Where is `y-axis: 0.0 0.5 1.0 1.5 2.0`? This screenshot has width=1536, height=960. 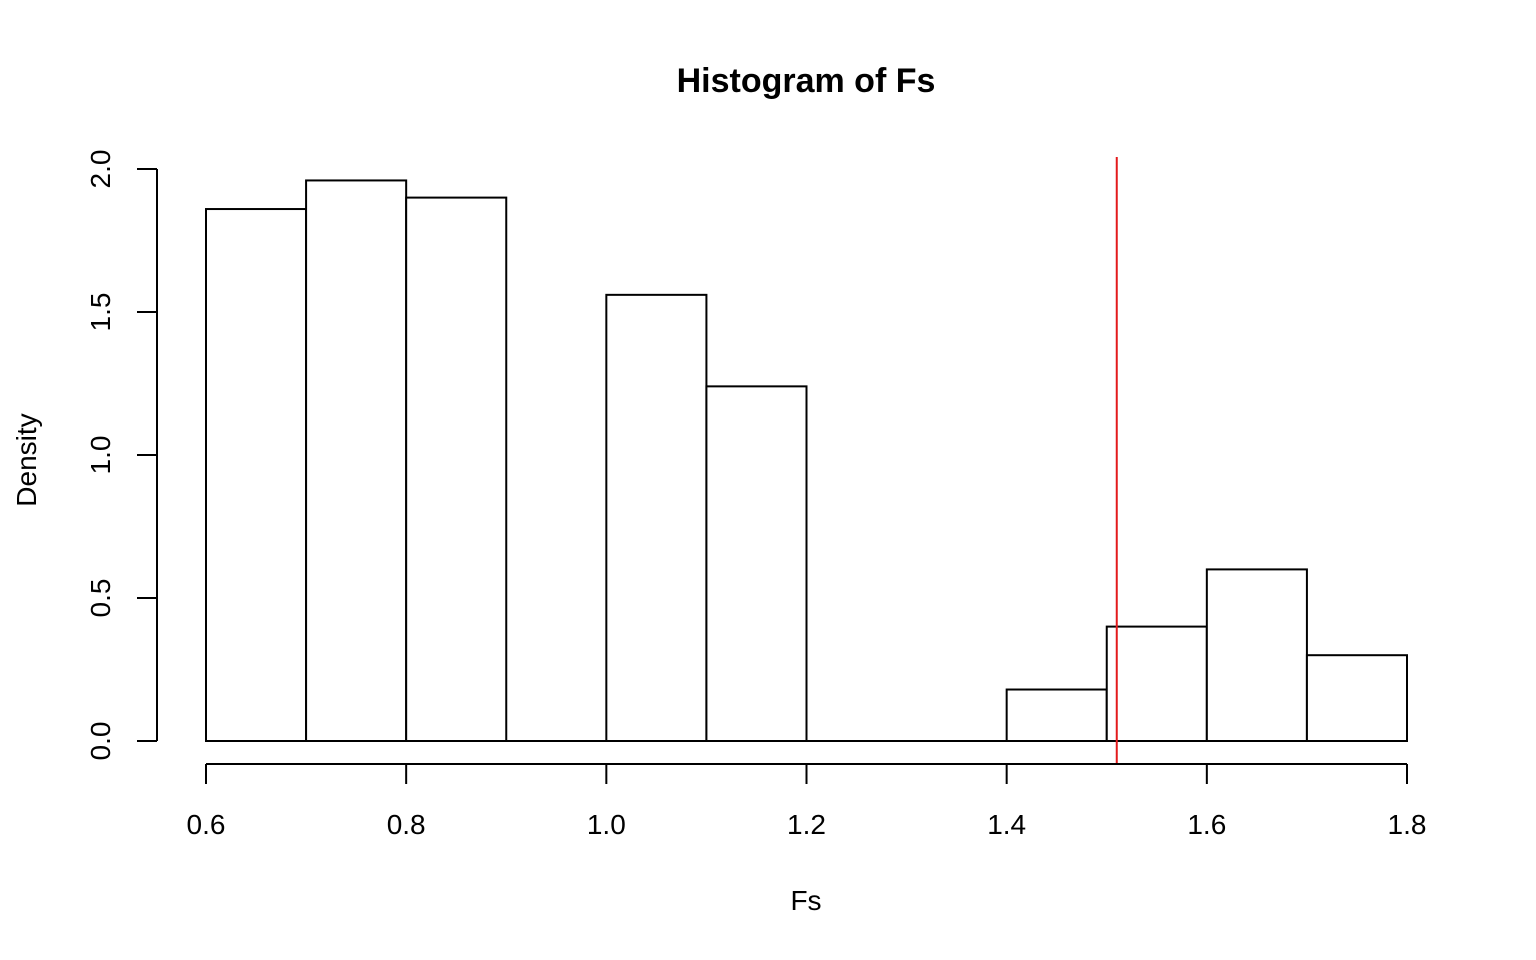
y-axis: 0.0 0.5 1.0 1.5 2.0 is located at coordinates (121, 455).